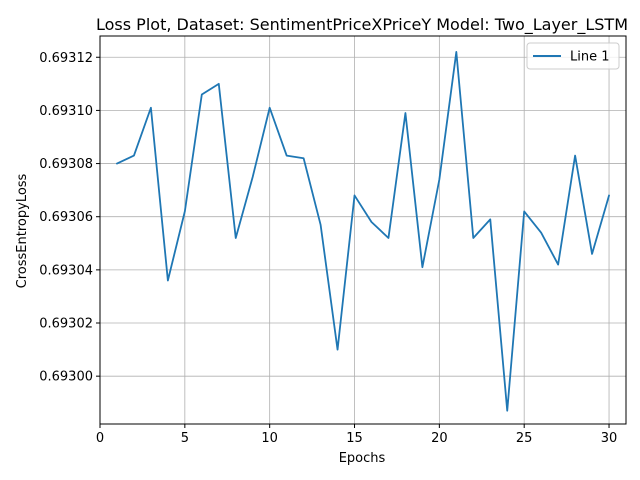 The image size is (640, 480). I want to click on y-tick-label: 0.69306, so click(66, 217).